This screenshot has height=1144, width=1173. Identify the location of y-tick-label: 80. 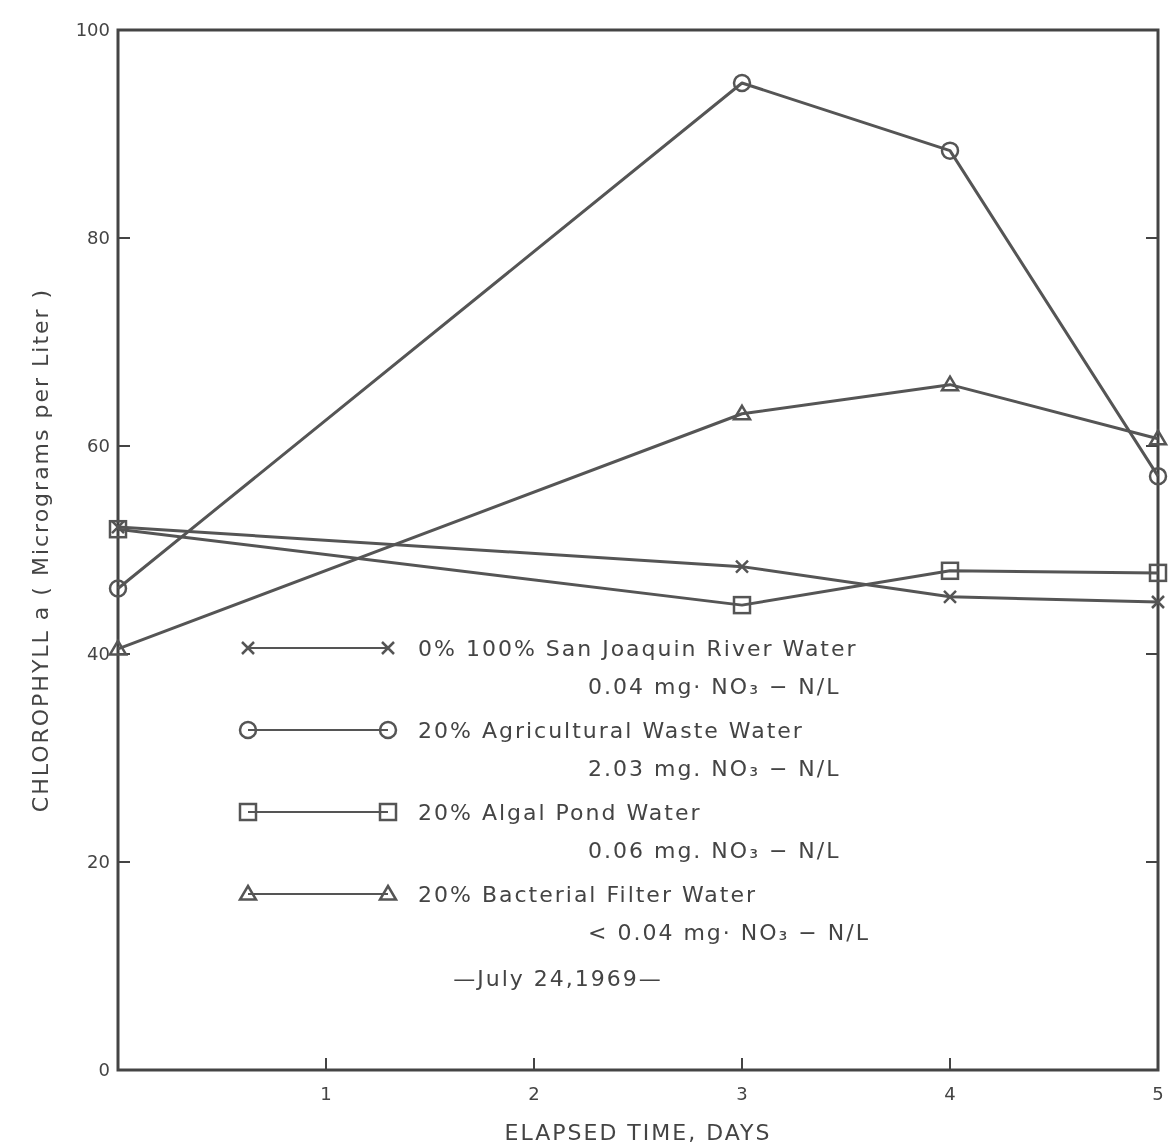
(98, 238).